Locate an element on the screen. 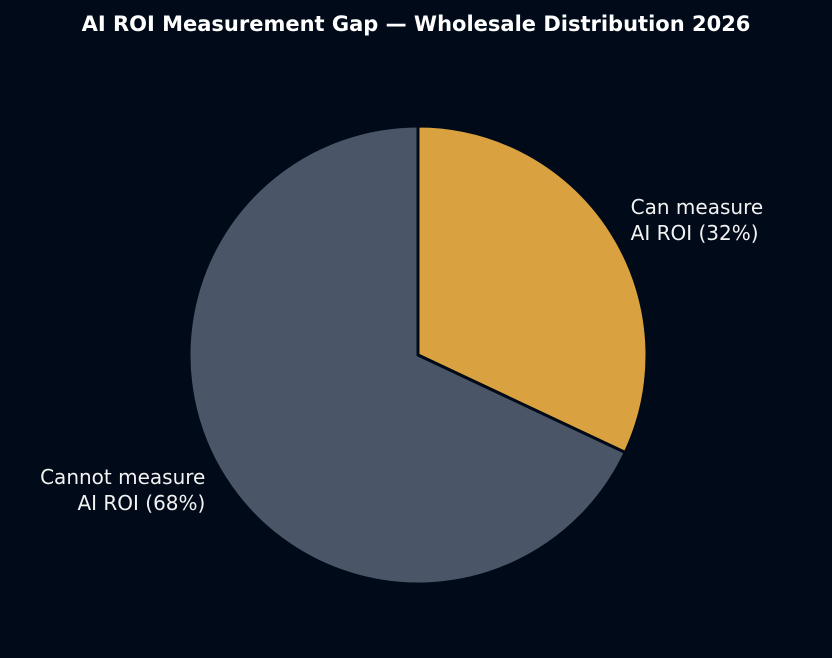 The height and width of the screenshot is (658, 832). slice-label: Can measure AI ROI (32%) is located at coordinates (697, 220).